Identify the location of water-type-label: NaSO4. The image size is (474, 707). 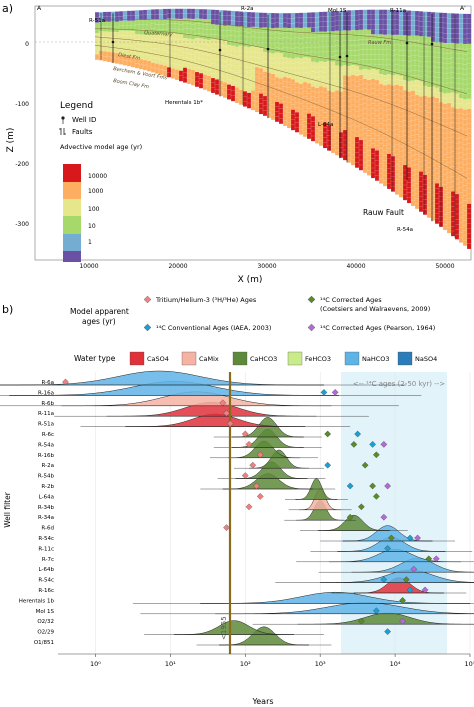
(426, 359).